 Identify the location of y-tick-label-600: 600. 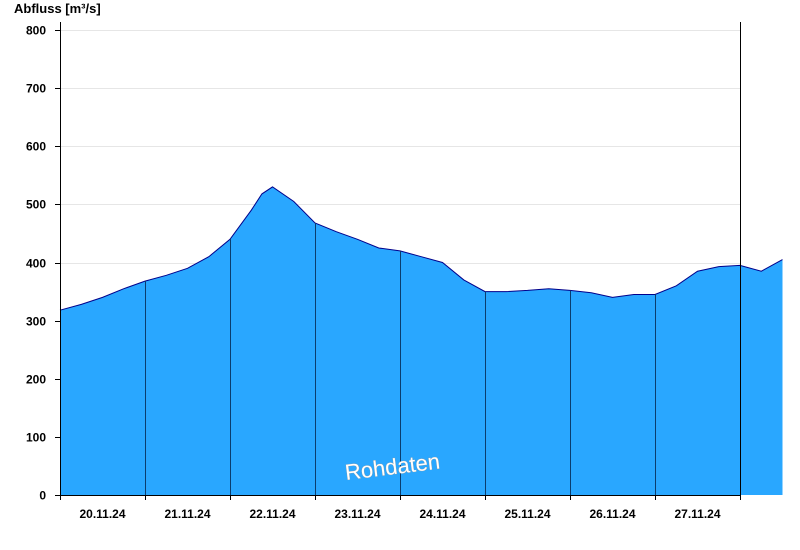
(36, 147).